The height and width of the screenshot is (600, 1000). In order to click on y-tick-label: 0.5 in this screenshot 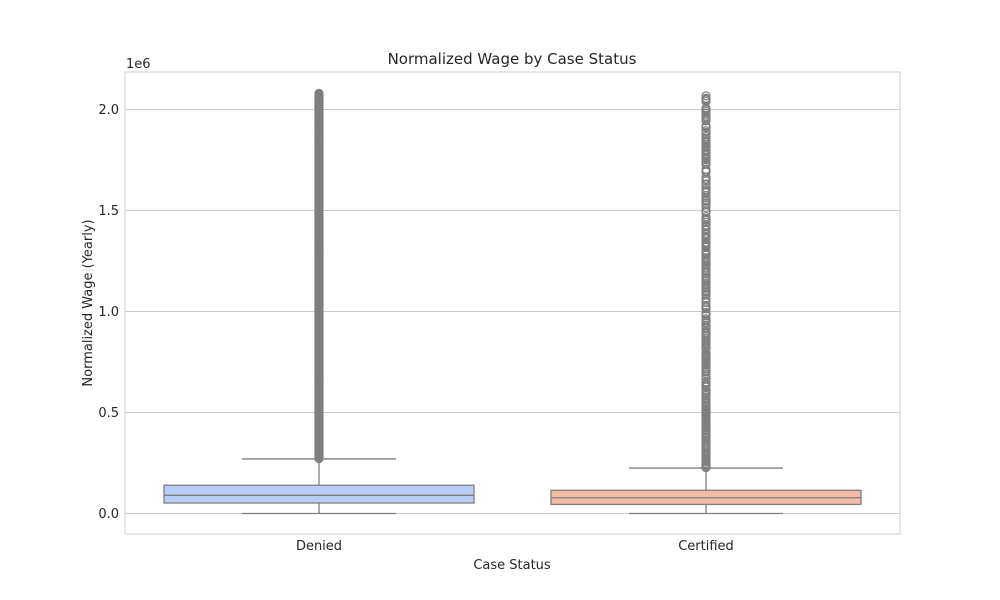, I will do `click(108, 413)`.